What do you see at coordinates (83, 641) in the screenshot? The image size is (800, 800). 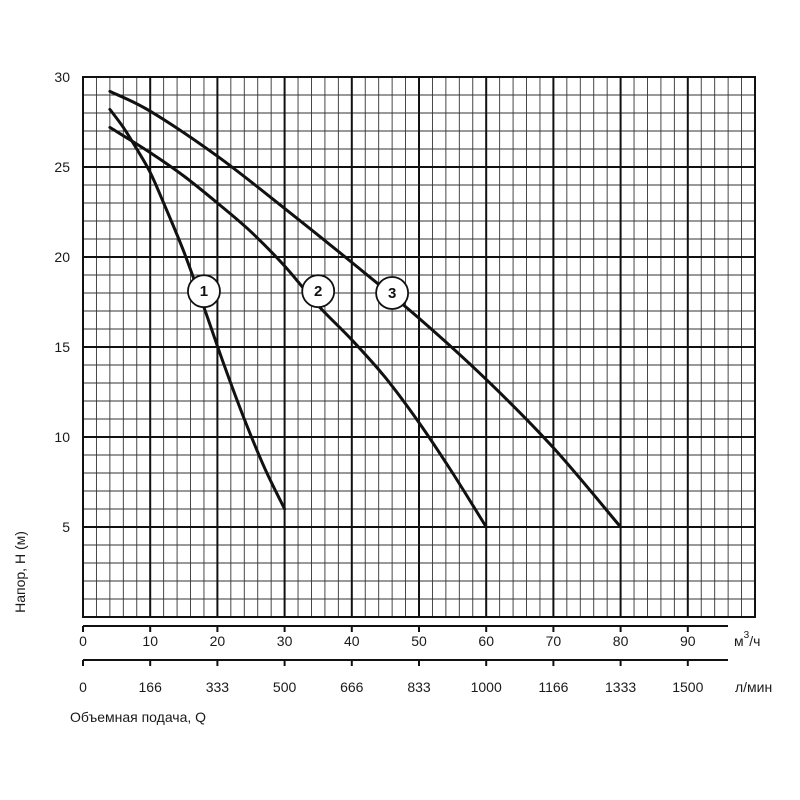 I see `x-tick-label: 0` at bounding box center [83, 641].